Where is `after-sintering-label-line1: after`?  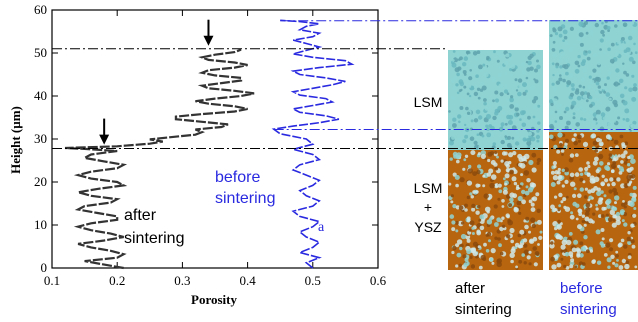
after-sintering-label-line1: after is located at coordinates (140, 215).